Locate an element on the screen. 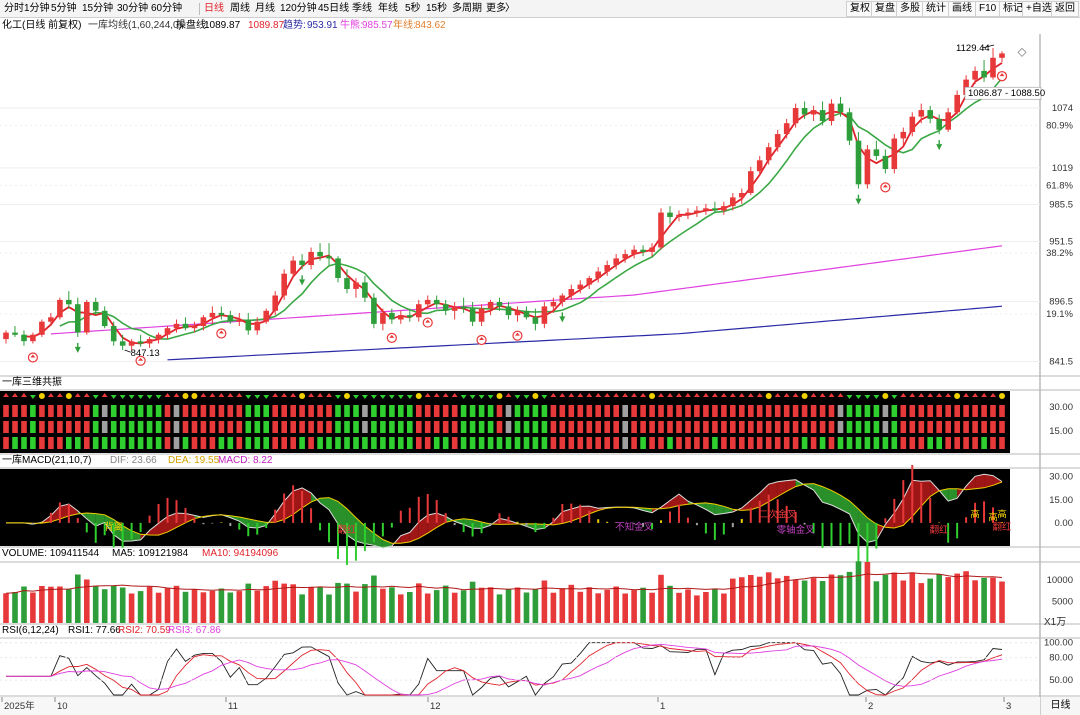 The height and width of the screenshot is (715, 1080). toolbar-button-4: 画线 is located at coordinates (962, 9).